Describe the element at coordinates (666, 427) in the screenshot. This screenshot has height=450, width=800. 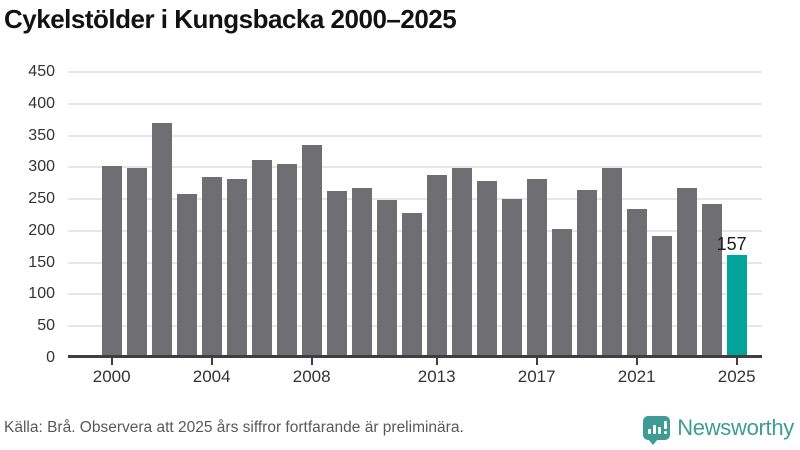
I see `exclamation-icon` at that location.